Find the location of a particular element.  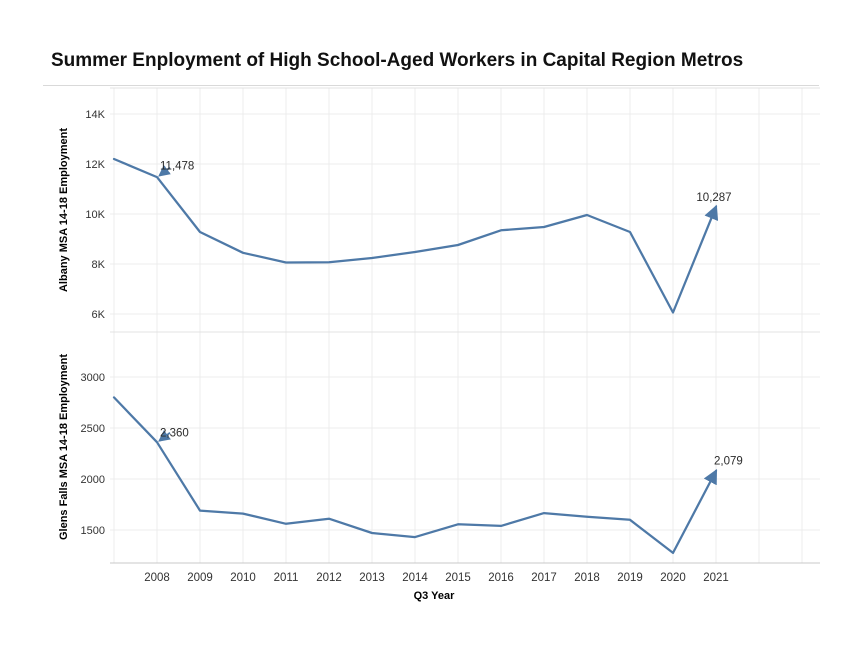

annotation-label: 11,478 is located at coordinates (177, 167).